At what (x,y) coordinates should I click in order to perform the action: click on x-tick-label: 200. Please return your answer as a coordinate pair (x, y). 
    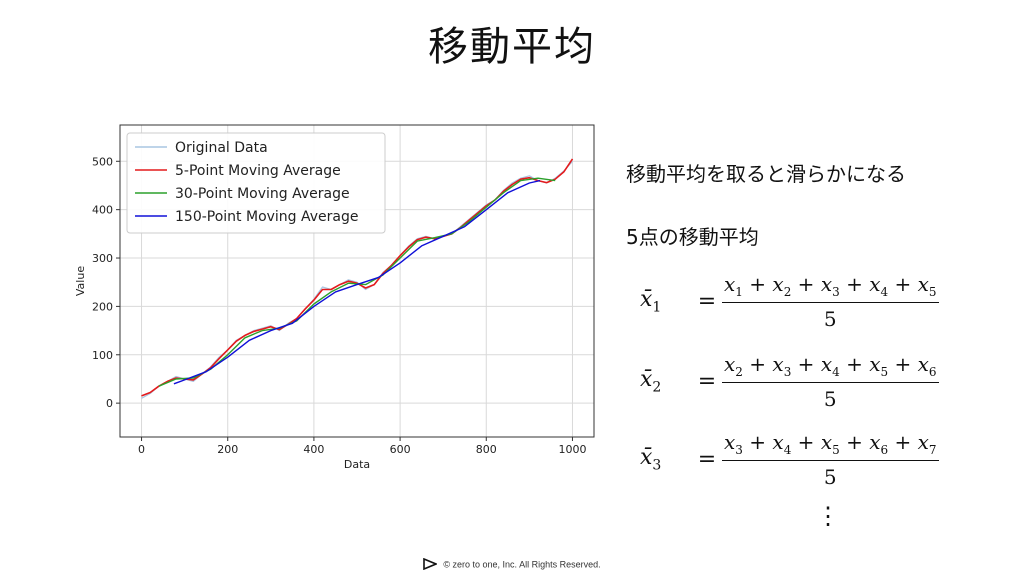
    Looking at the image, I should click on (227, 449).